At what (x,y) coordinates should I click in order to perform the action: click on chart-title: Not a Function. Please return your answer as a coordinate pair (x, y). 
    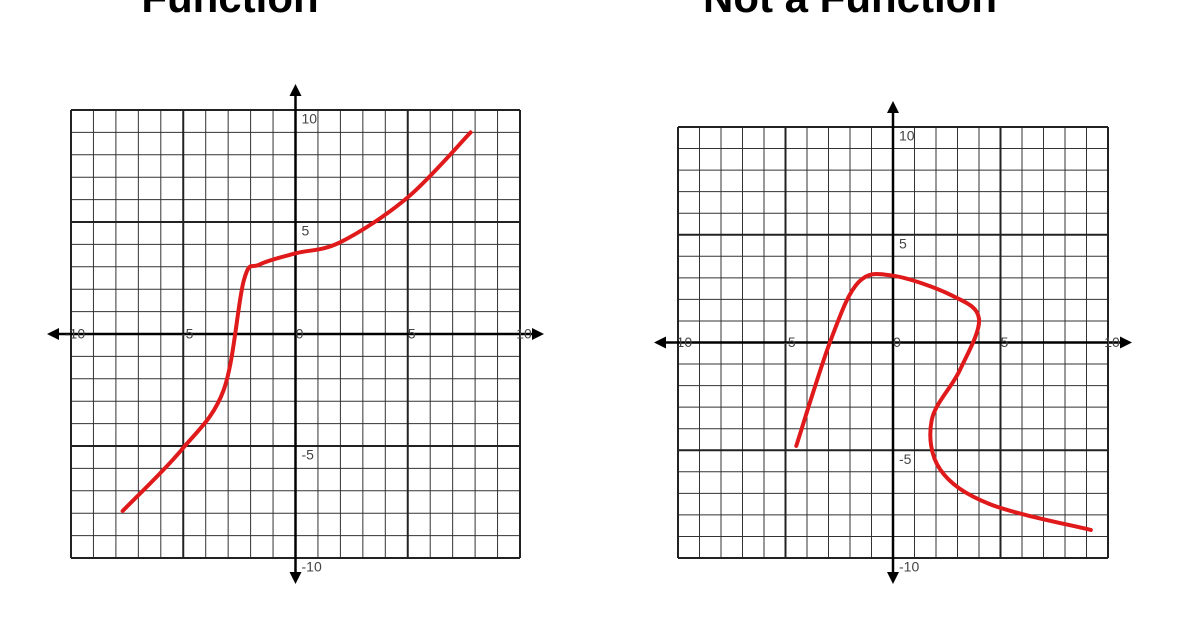
    Looking at the image, I should click on (850, 10).